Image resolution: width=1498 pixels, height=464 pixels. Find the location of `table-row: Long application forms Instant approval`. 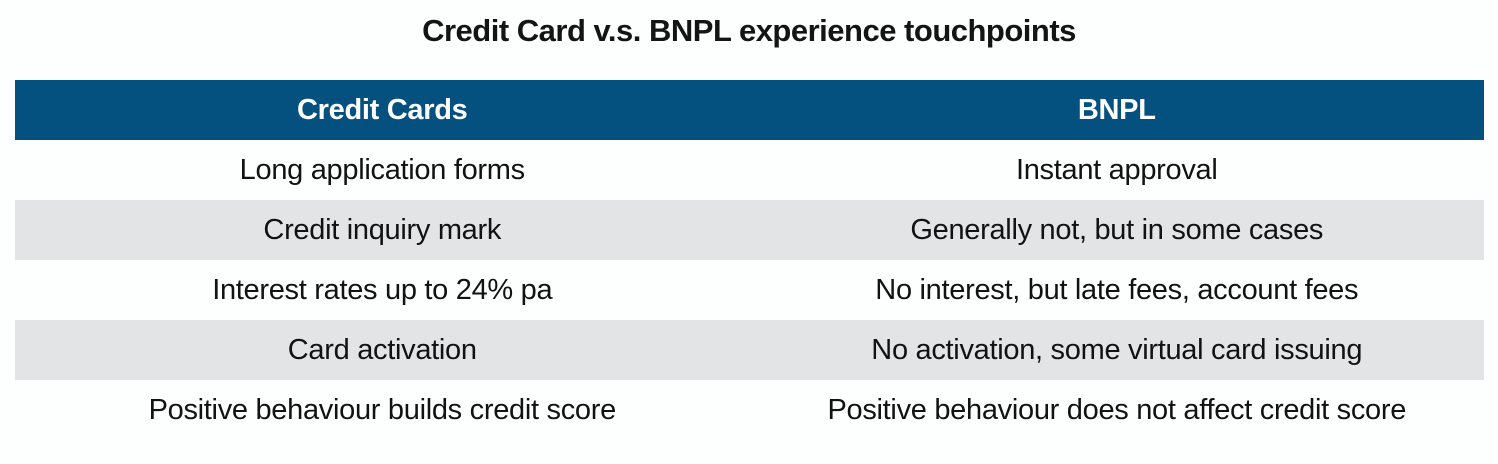

table-row: Long application forms Instant approval is located at coordinates (749, 170).